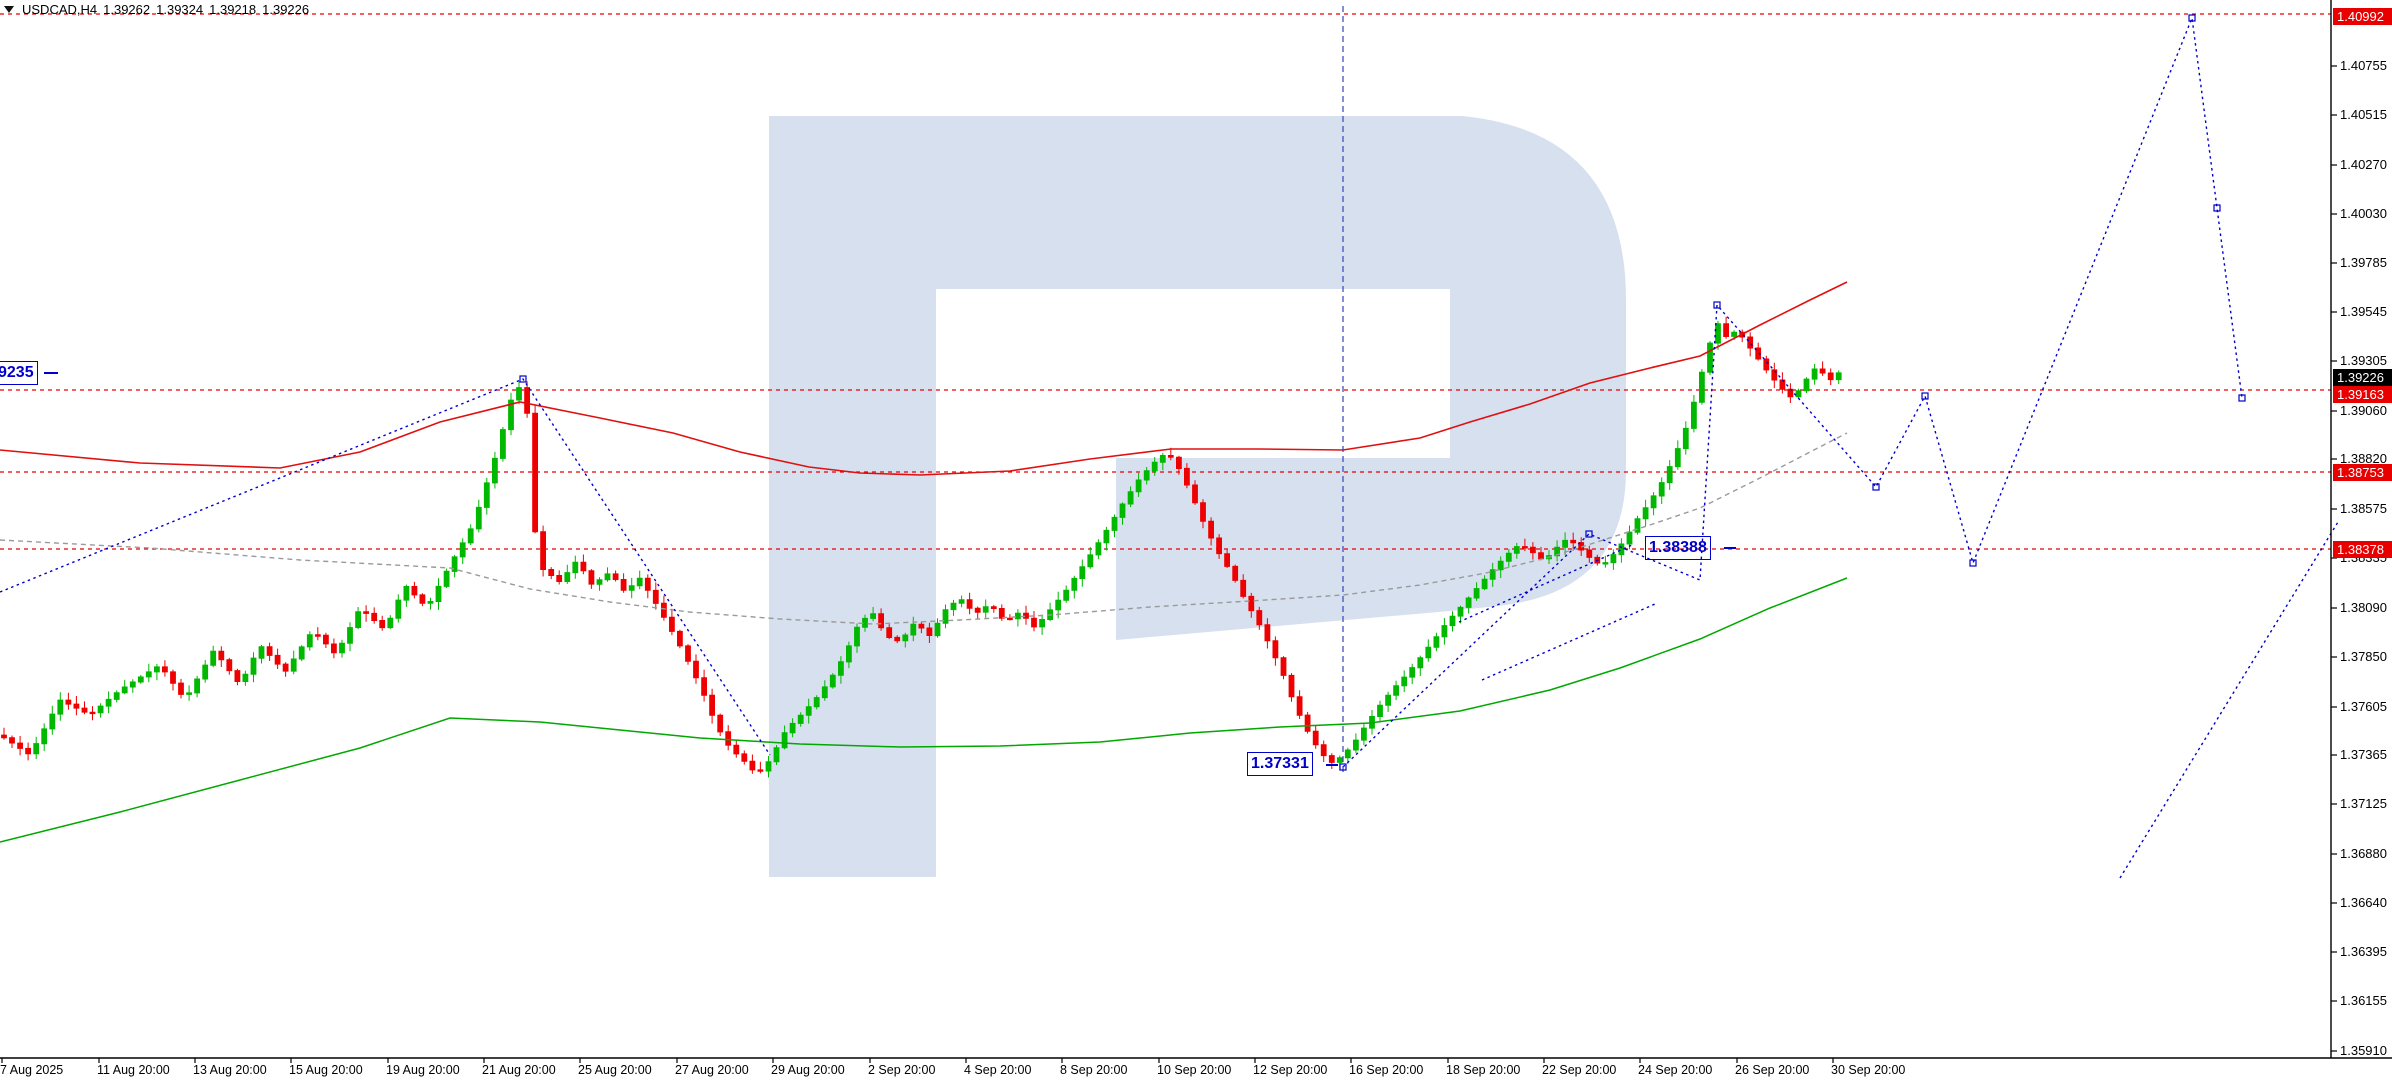  Describe the element at coordinates (2363, 213) in the screenshot. I see `price-axis-label: 1.40030` at that location.